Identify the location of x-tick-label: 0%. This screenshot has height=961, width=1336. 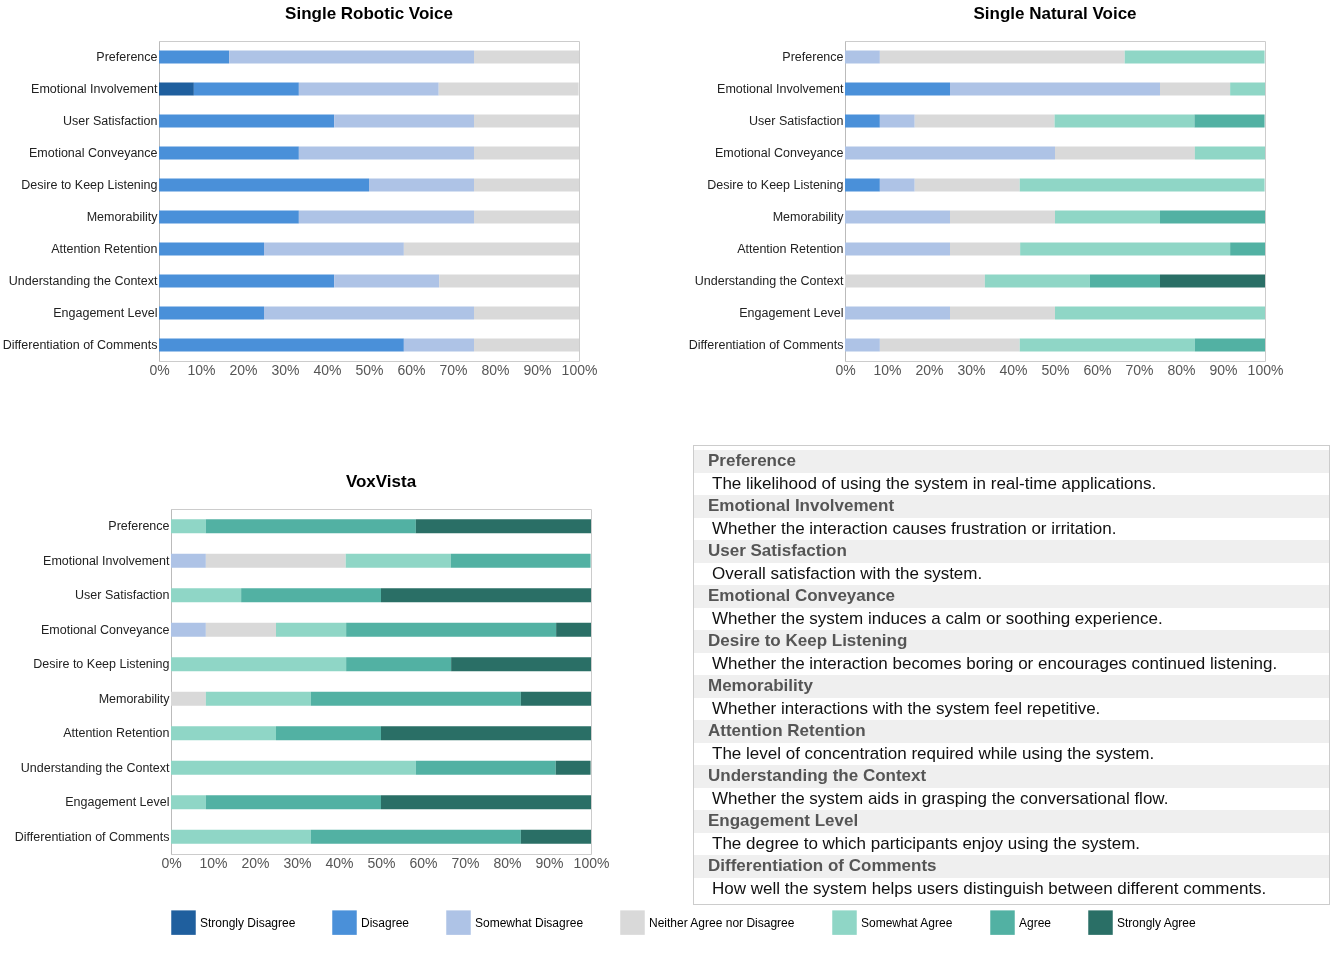
(159, 369).